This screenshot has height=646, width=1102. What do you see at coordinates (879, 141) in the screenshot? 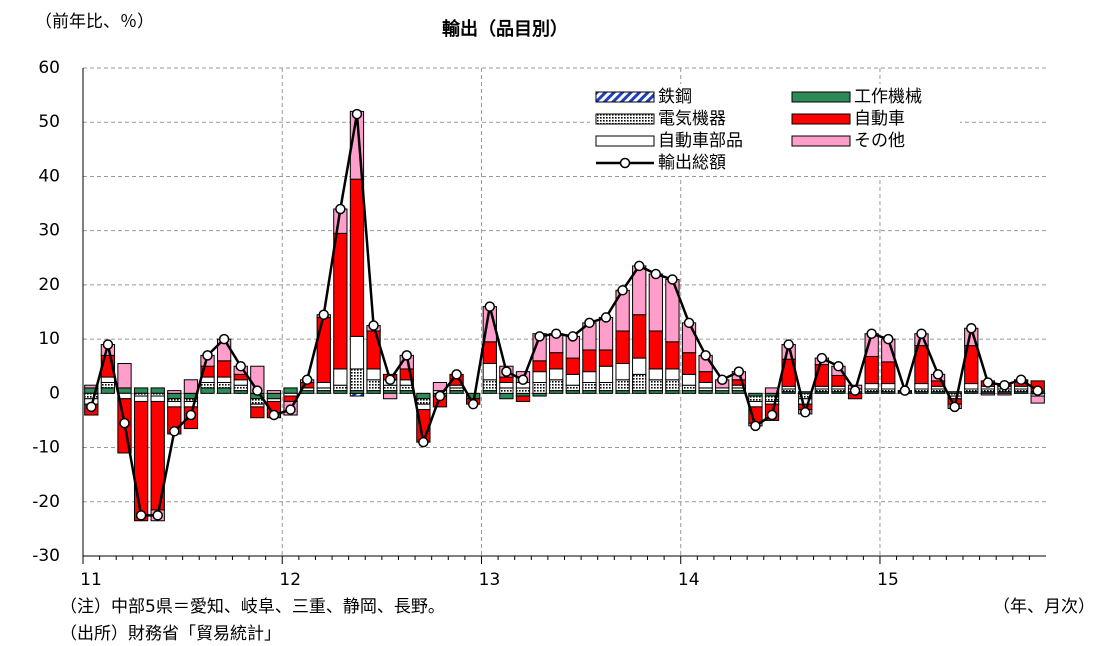
I see `legend-label: その他` at bounding box center [879, 141].